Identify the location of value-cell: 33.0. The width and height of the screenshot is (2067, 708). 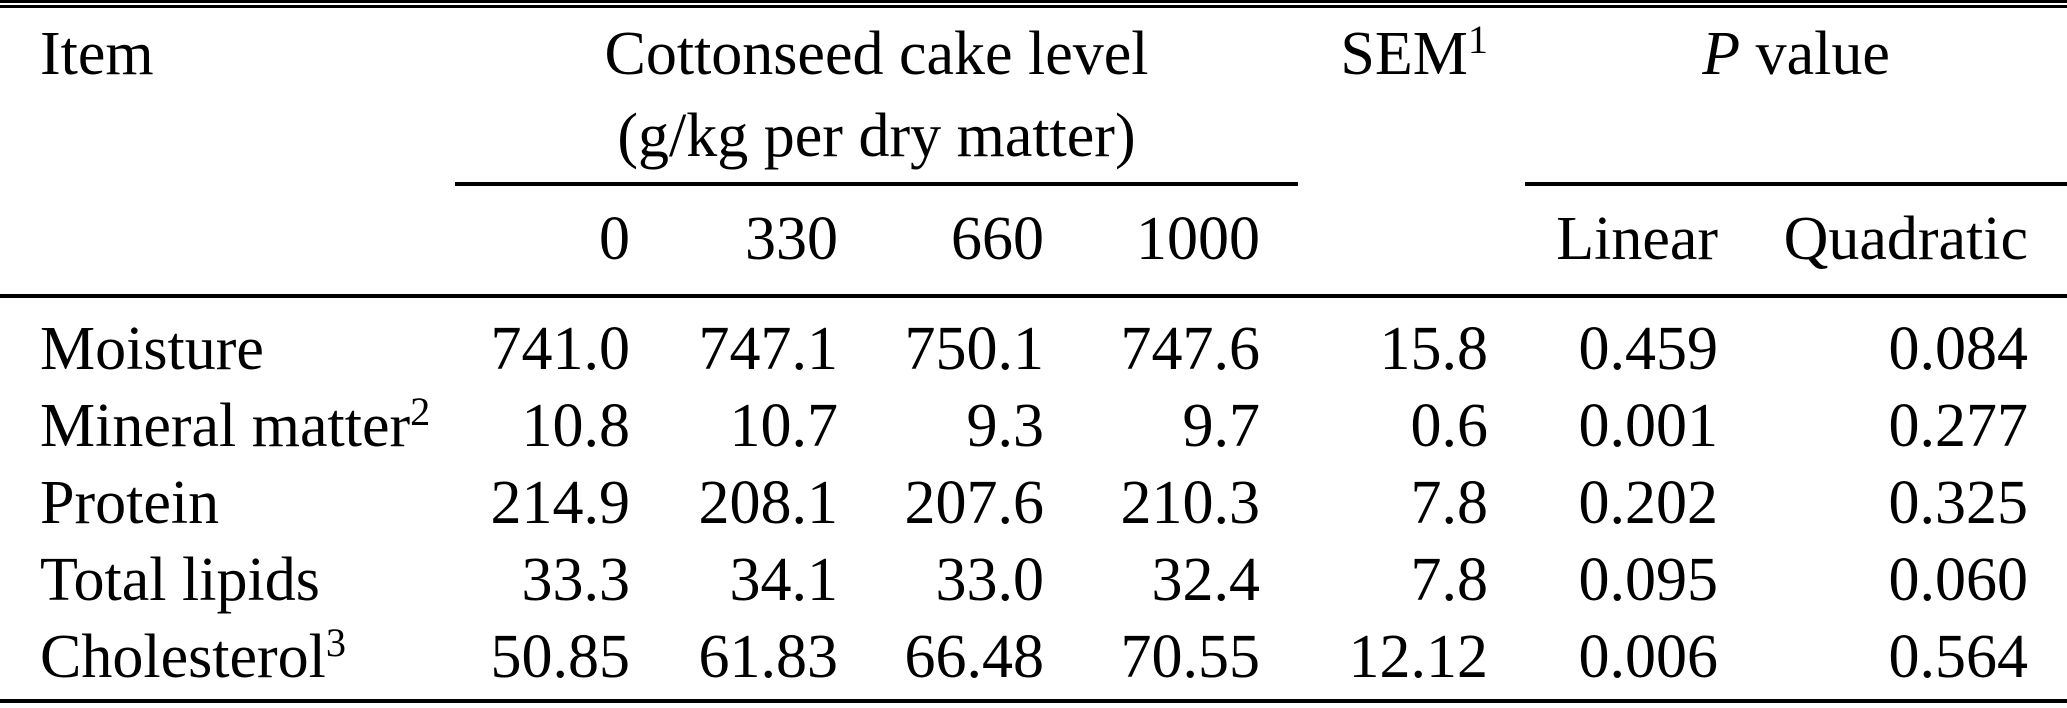
(990, 580).